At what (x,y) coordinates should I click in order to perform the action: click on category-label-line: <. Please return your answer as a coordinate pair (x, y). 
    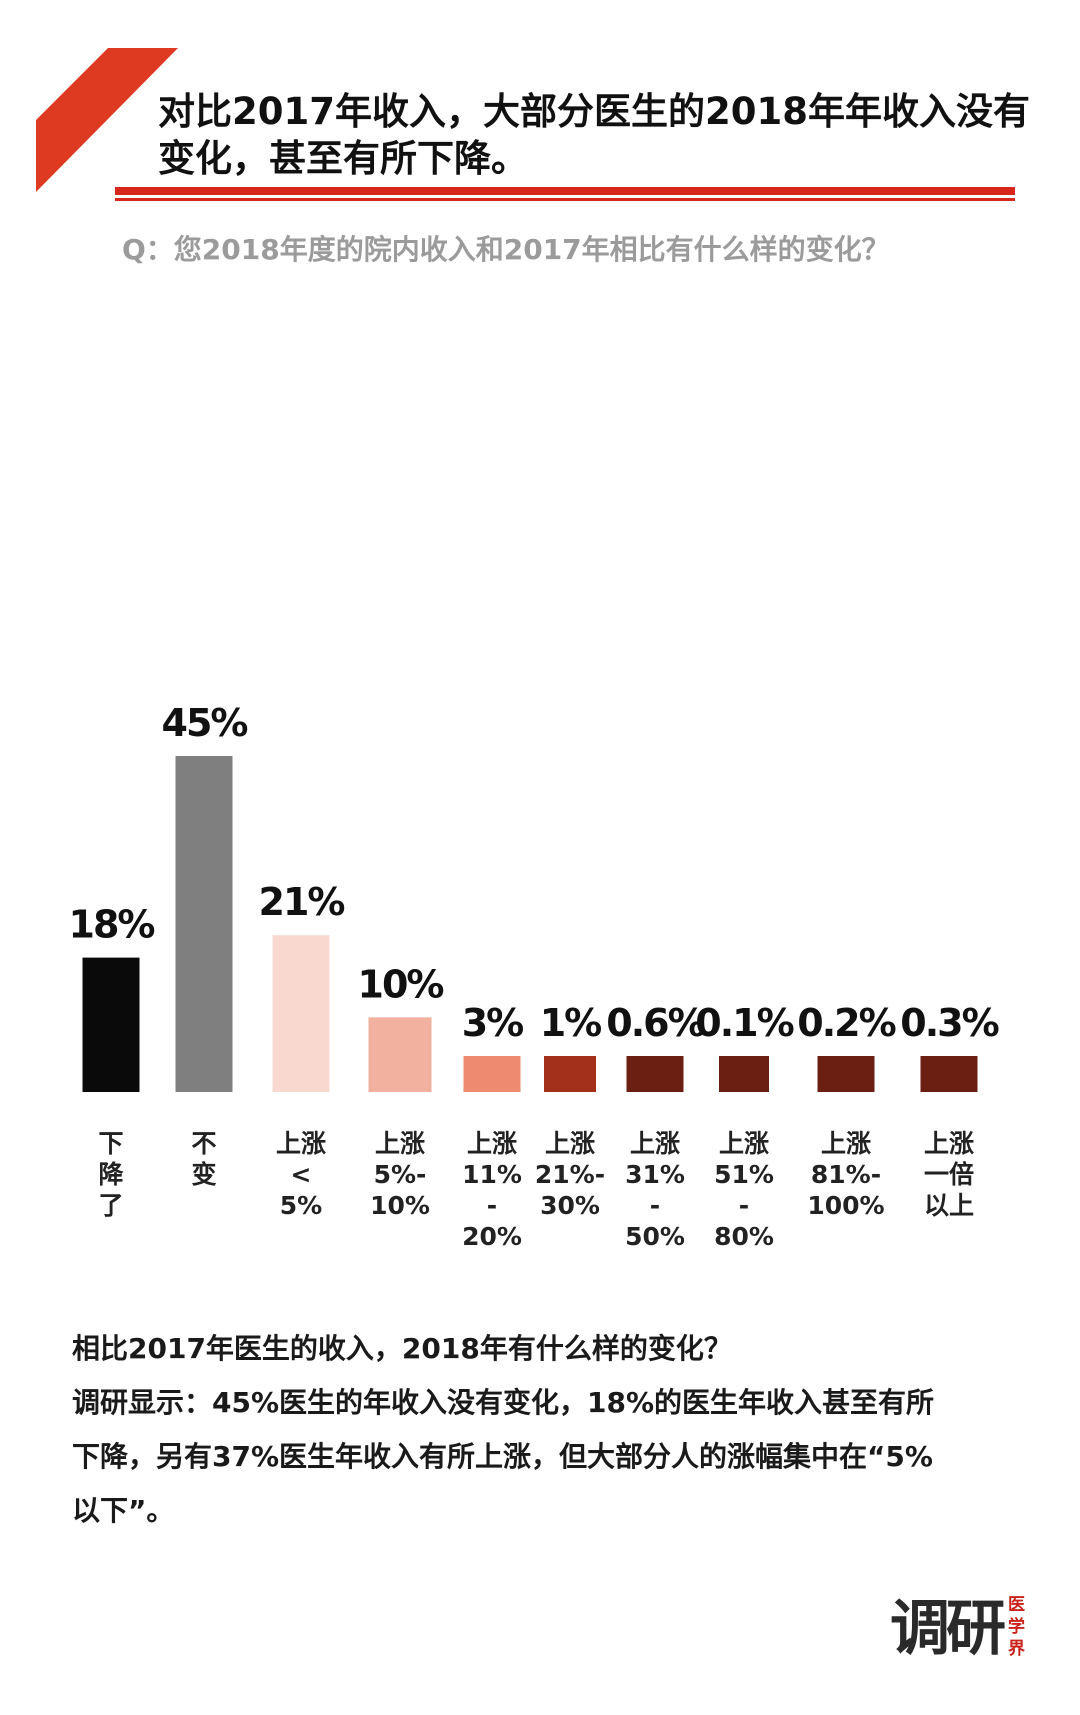
    Looking at the image, I should click on (301, 1174).